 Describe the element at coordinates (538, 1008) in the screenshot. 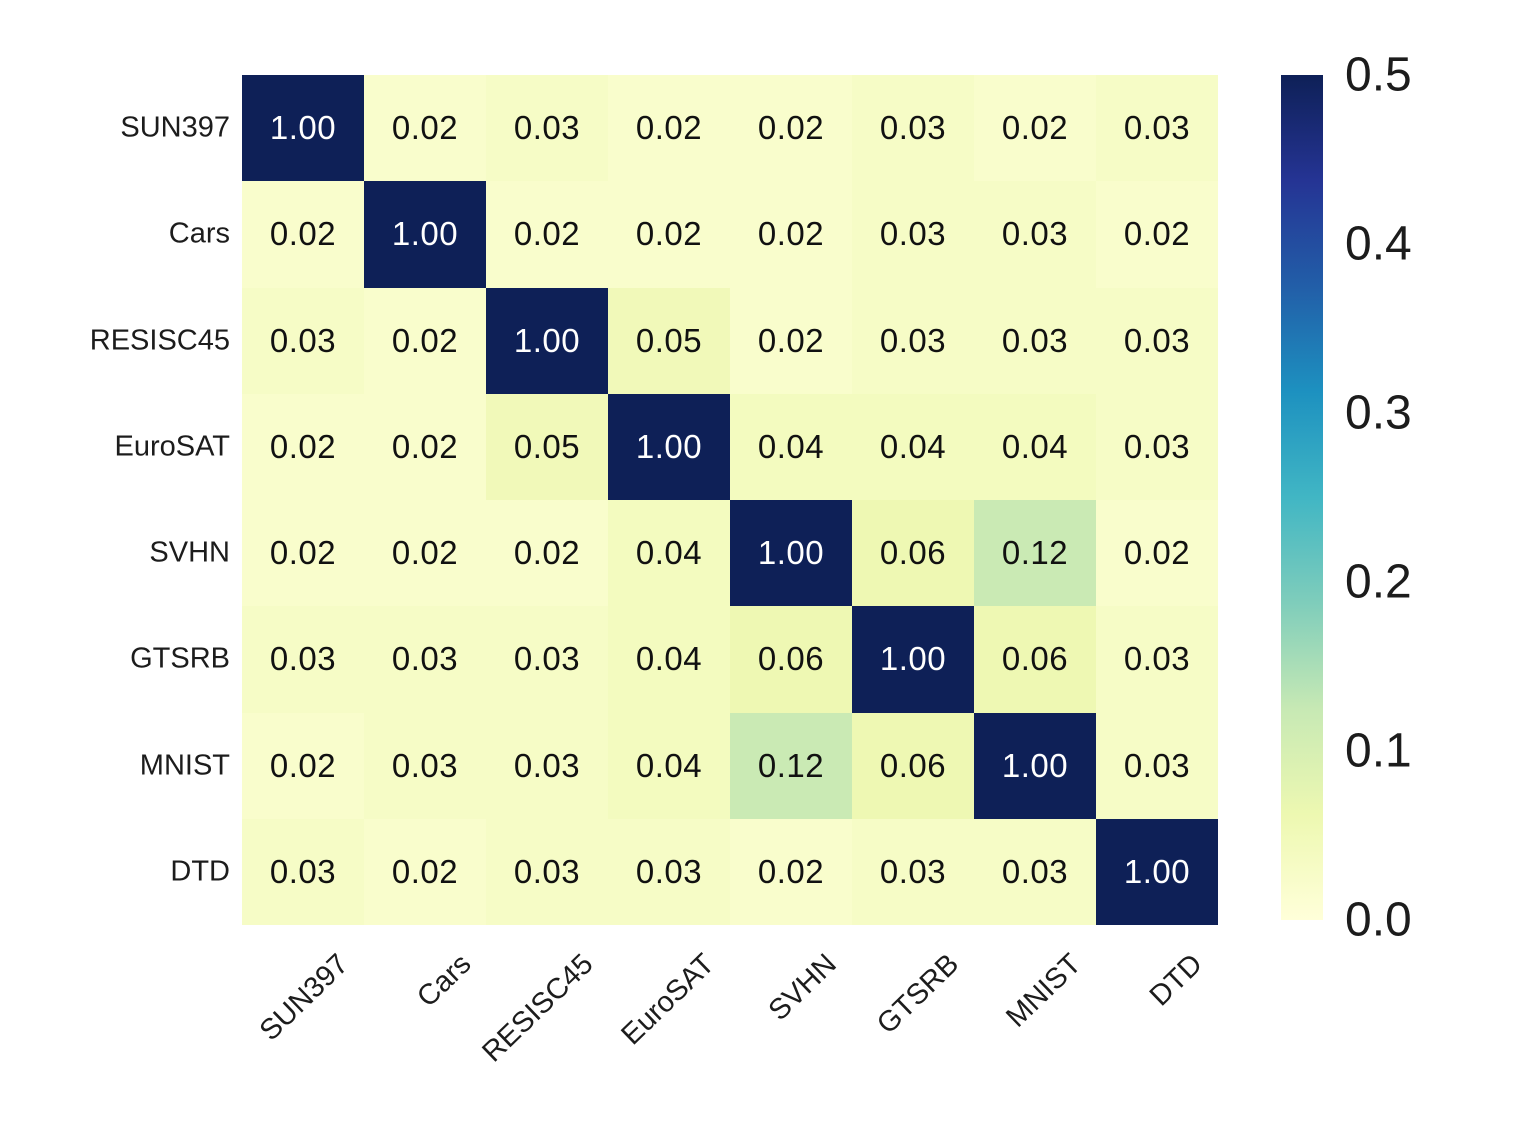

I see `x-tick-label: RESISC45` at that location.